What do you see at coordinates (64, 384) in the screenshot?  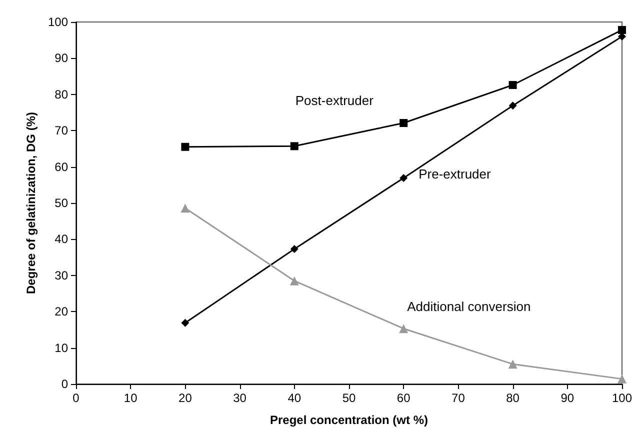 I see `y-tick-label: 0` at bounding box center [64, 384].